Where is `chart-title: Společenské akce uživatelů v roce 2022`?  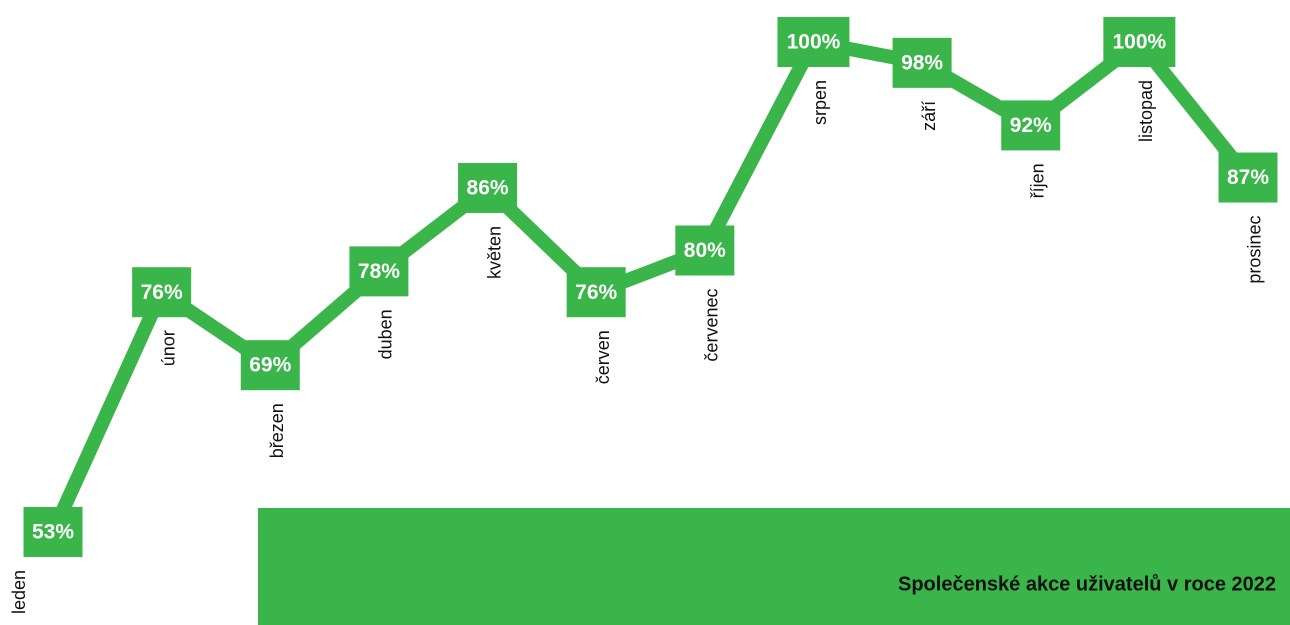 chart-title: Společenské akce uživatelů v roce 2022 is located at coordinates (1087, 584).